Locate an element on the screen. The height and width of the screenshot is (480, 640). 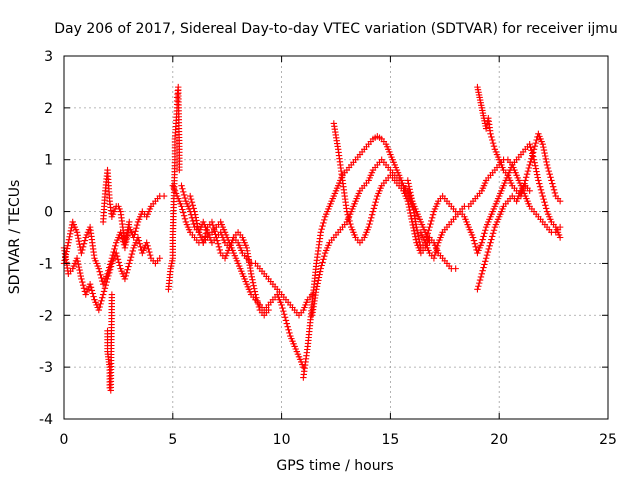
series-arc3 is located at coordinates (116, 206).